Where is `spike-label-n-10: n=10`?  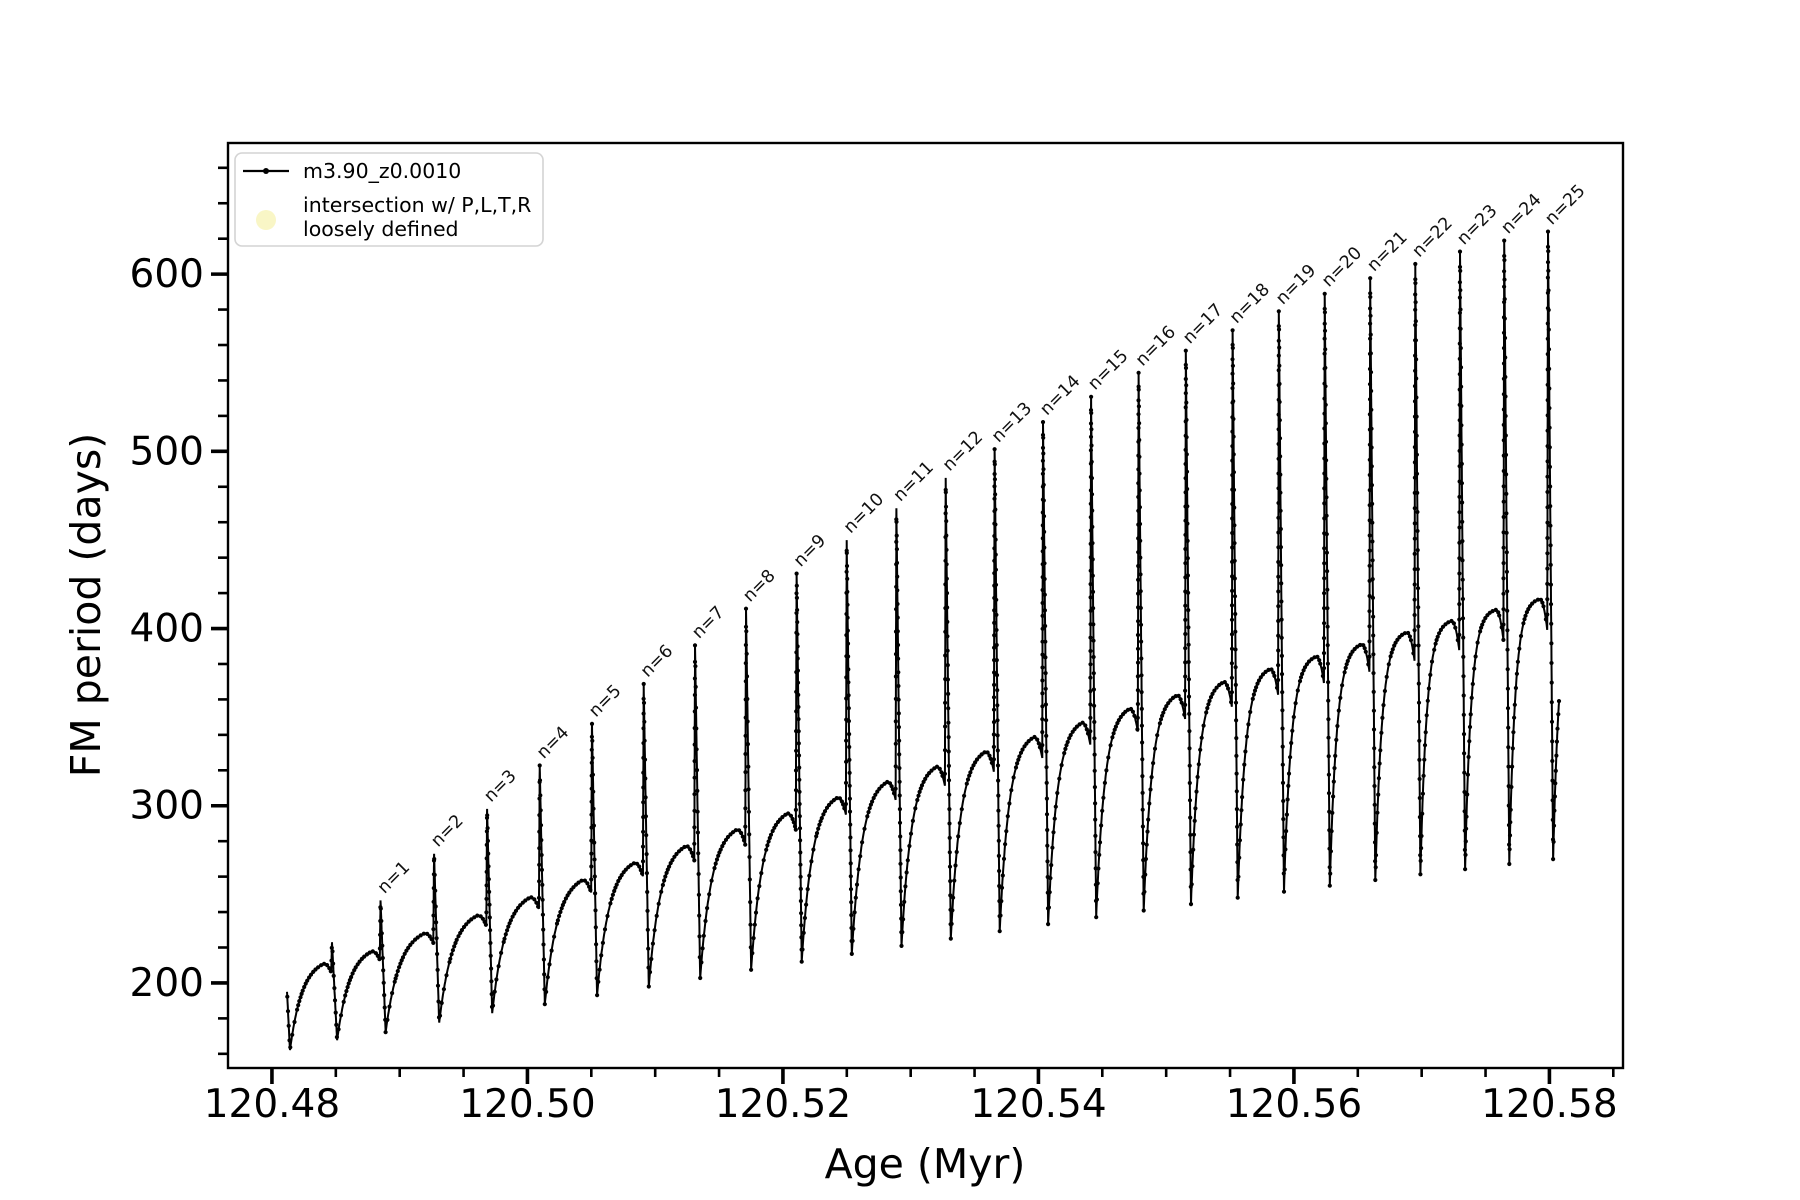
spike-label-n-10: n=10 is located at coordinates (864, 514).